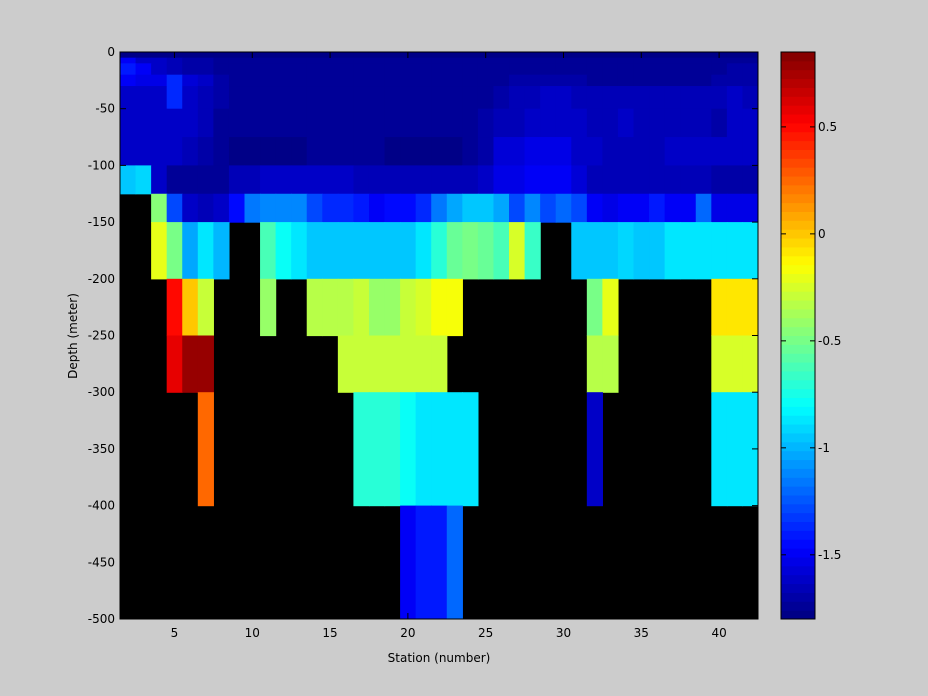 The height and width of the screenshot is (696, 928). Describe the element at coordinates (101, 392) in the screenshot. I see `y-tick-label: -300` at that location.